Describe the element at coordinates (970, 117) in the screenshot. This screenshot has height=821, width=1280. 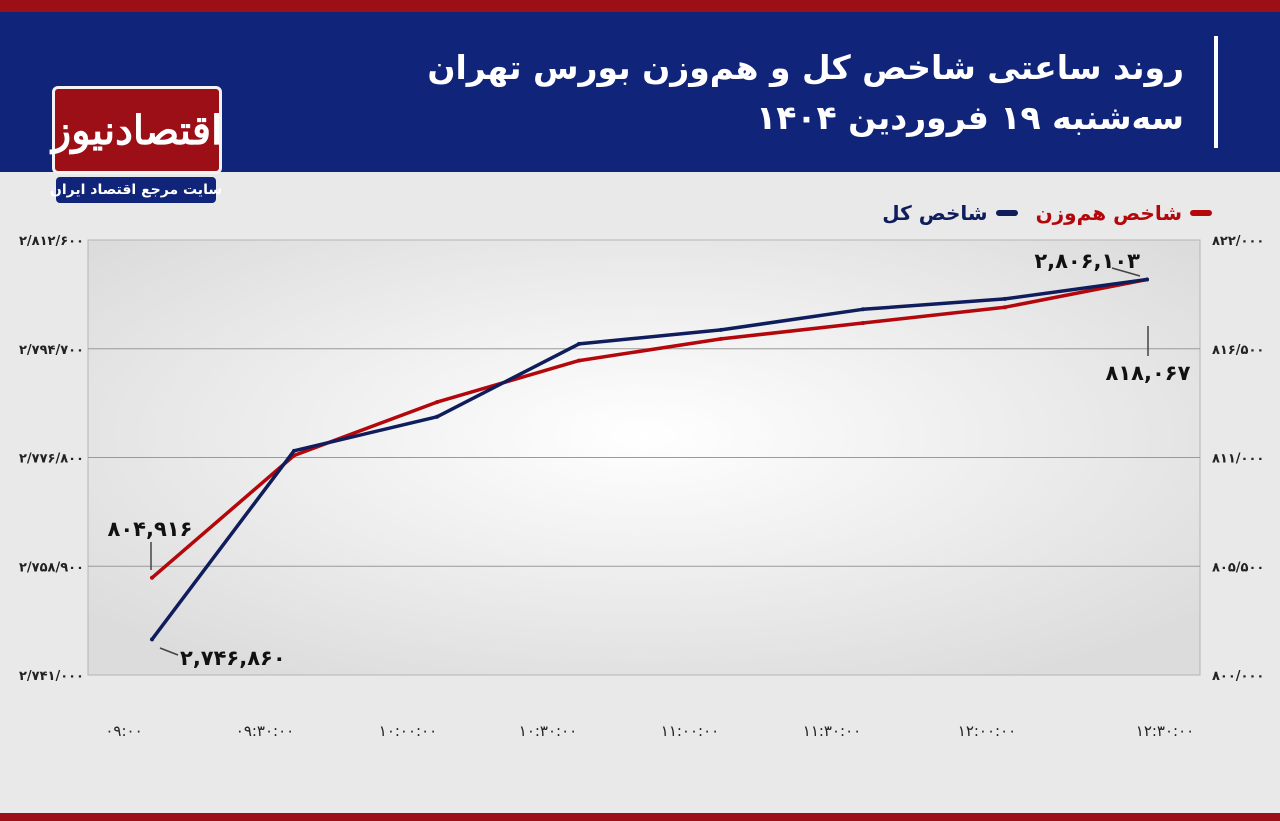
I see `page-subtitle: سه‌شنبه ۱۹ فروردین ۱۴۰۴` at that location.